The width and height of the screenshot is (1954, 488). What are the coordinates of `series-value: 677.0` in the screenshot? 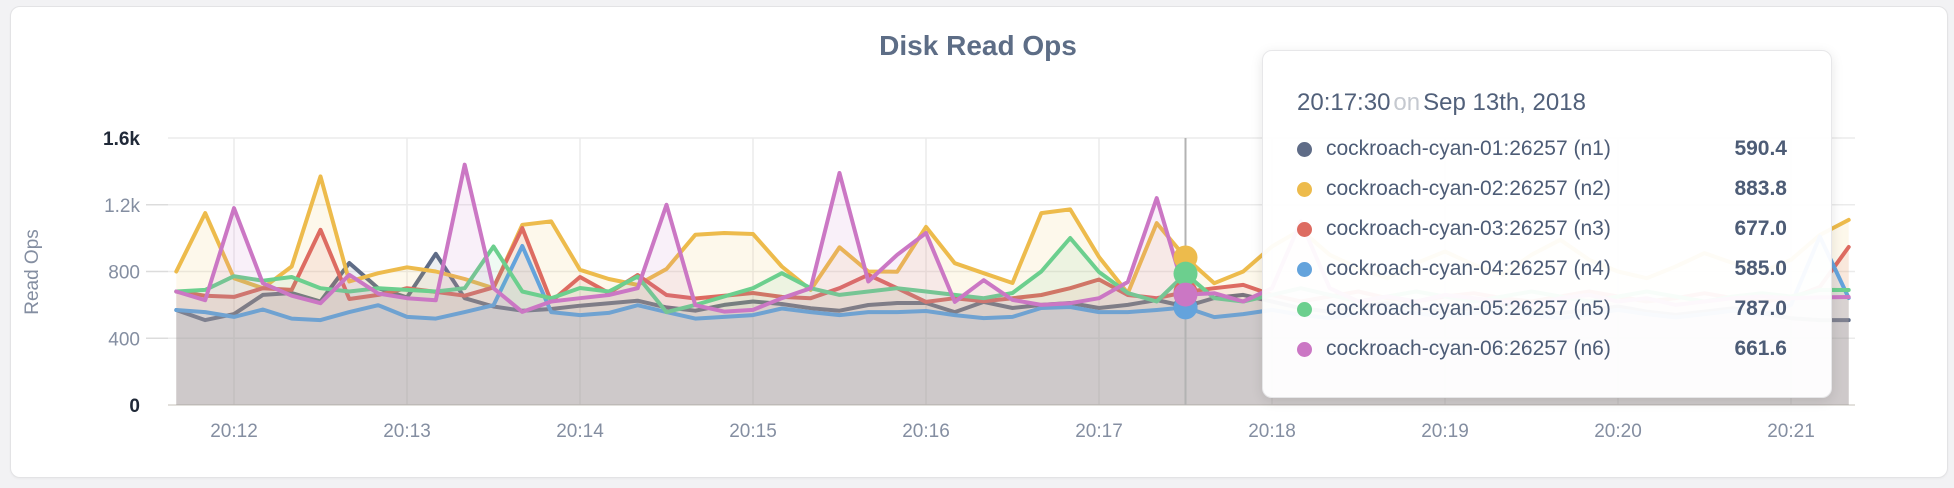 It's located at (1760, 228).